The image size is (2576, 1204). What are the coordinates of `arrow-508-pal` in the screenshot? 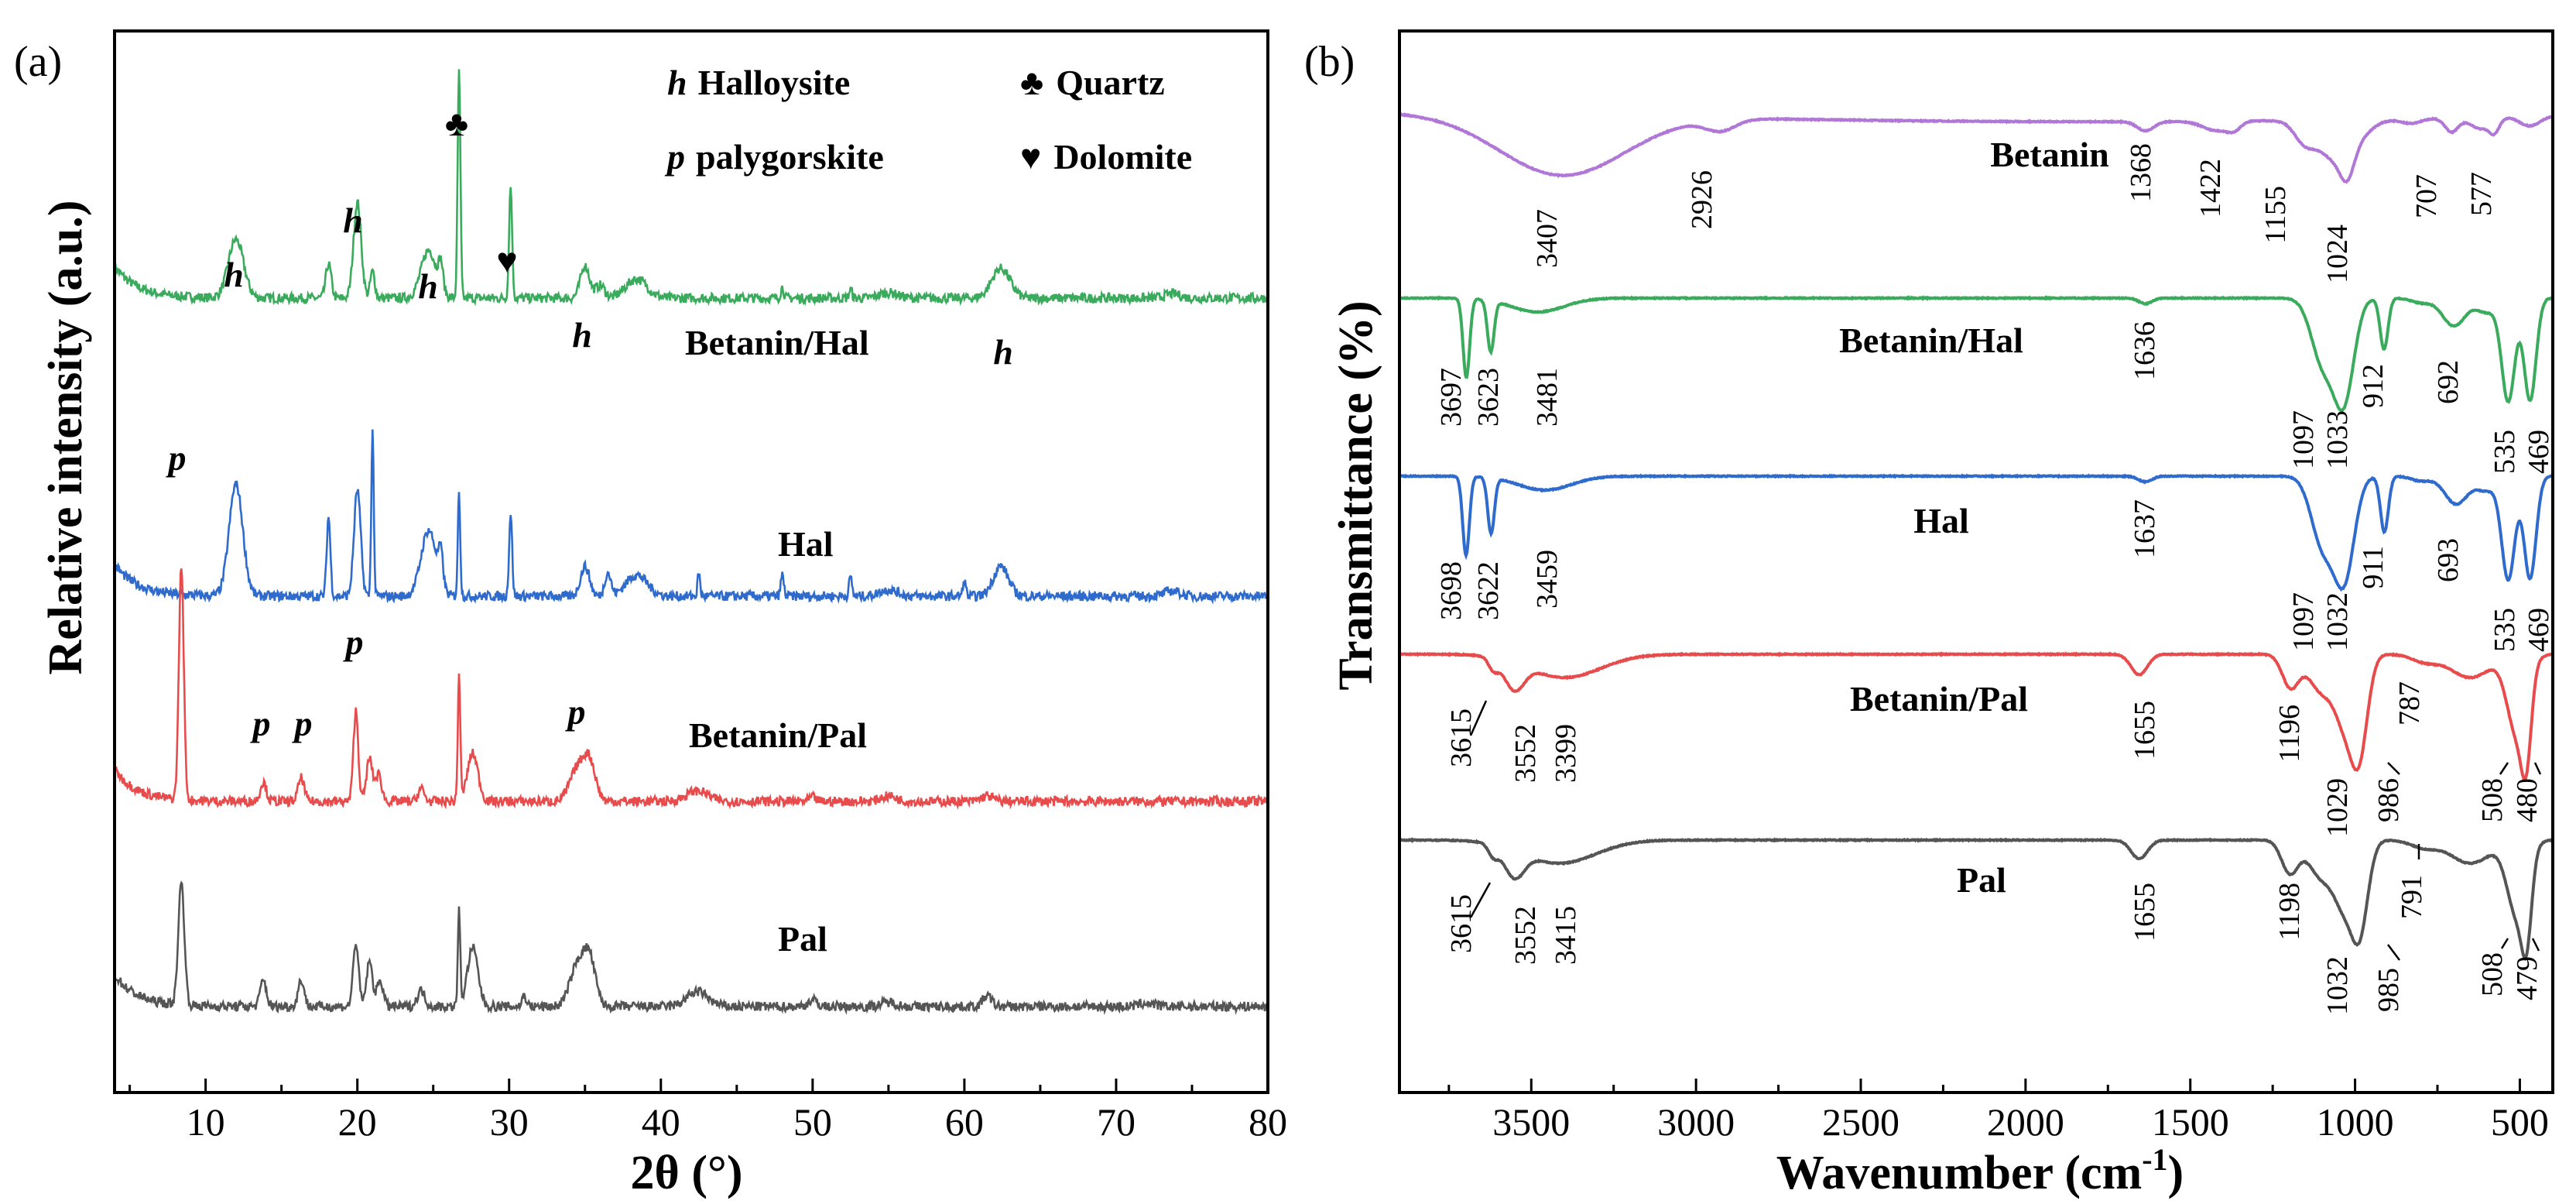 It's located at (2504, 944).